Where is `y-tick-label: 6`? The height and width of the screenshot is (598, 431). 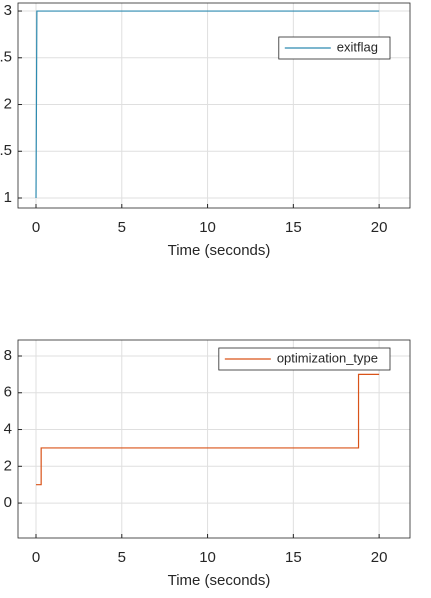
y-tick-label: 6 is located at coordinates (8, 392).